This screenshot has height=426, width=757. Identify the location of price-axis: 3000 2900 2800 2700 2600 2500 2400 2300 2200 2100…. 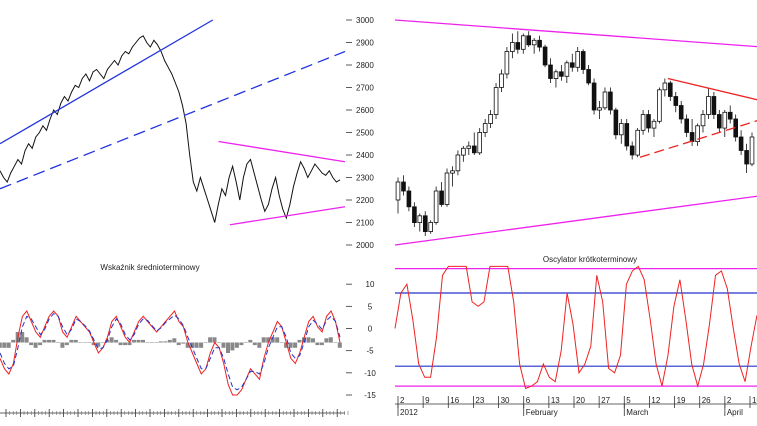
(360, 133).